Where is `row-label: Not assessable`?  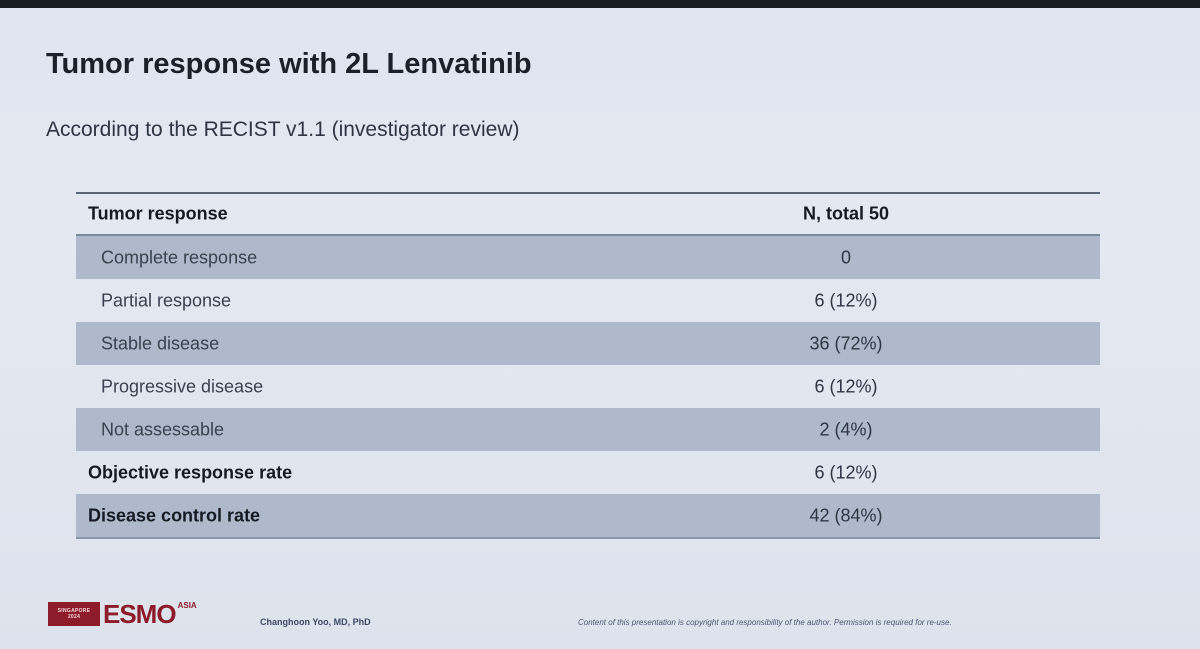 row-label: Not assessable is located at coordinates (163, 429).